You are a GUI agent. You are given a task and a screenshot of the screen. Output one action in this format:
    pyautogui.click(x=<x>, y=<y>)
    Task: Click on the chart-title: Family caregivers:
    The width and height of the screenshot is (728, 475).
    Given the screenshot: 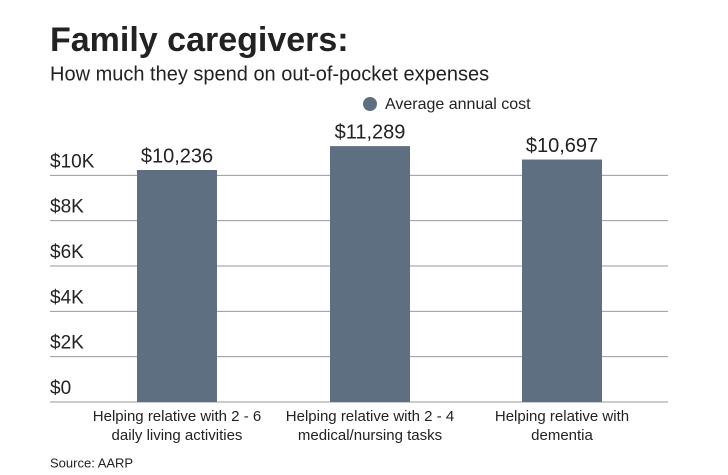 What is the action you would take?
    pyautogui.click(x=199, y=40)
    